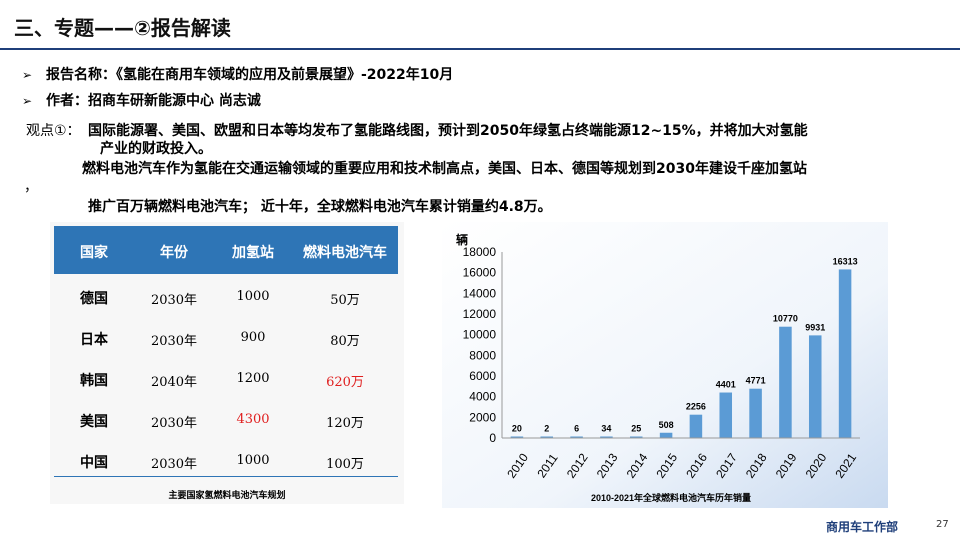  Describe the element at coordinates (320, 207) in the screenshot. I see `viewpoint-line-5: 推广百万辆燃料电池汽车； 近十年，全球燃料电池汽车累计销量约4.8万。` at that location.